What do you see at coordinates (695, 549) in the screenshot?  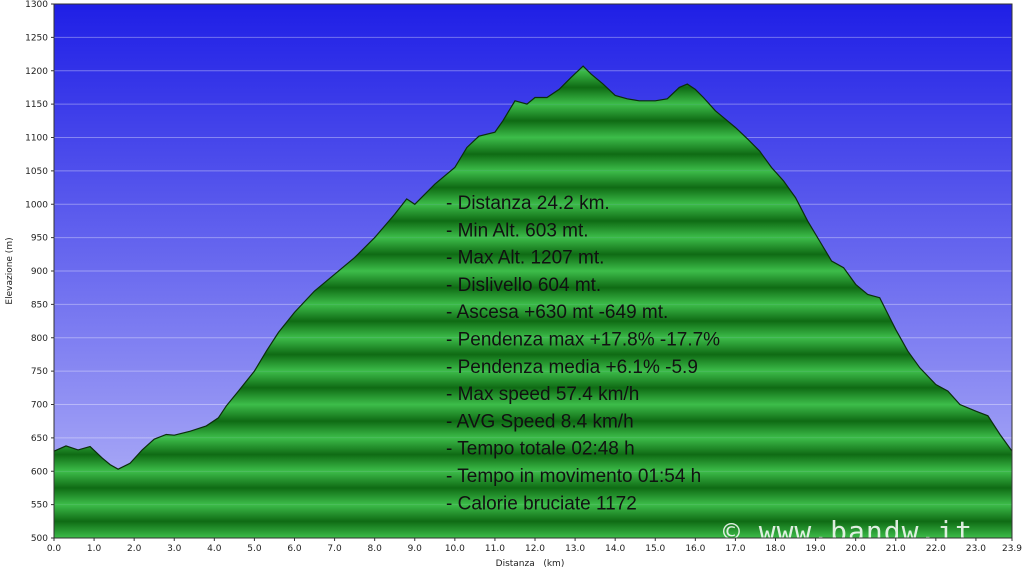 I see `x-tick-label: 16.0` at bounding box center [695, 549].